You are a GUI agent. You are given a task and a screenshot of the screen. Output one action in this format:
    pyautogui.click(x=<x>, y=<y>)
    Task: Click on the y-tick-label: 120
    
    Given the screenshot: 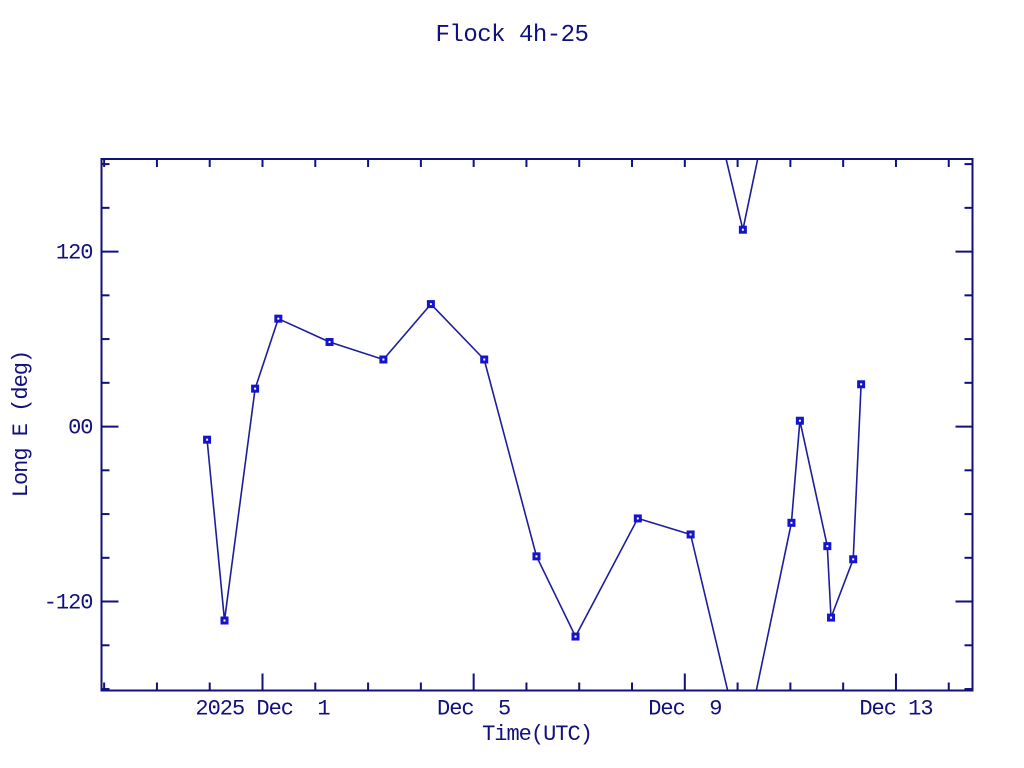 What is the action you would take?
    pyautogui.click(x=74, y=253)
    